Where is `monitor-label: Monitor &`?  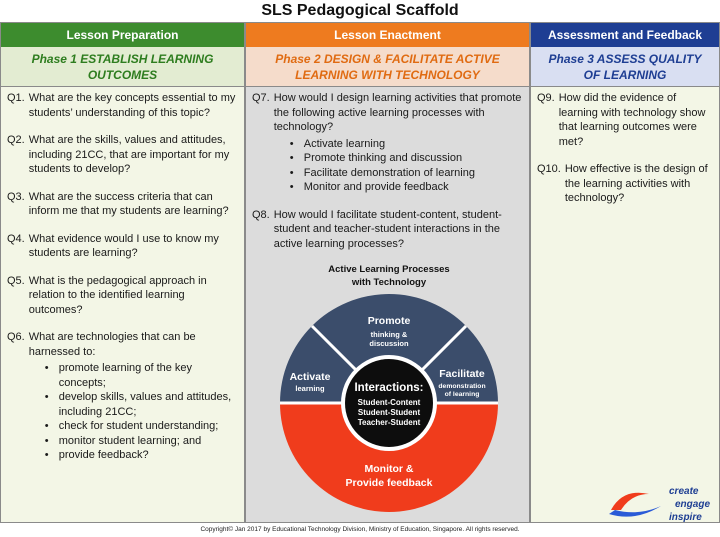
monitor-label: Monitor & is located at coordinates (389, 469).